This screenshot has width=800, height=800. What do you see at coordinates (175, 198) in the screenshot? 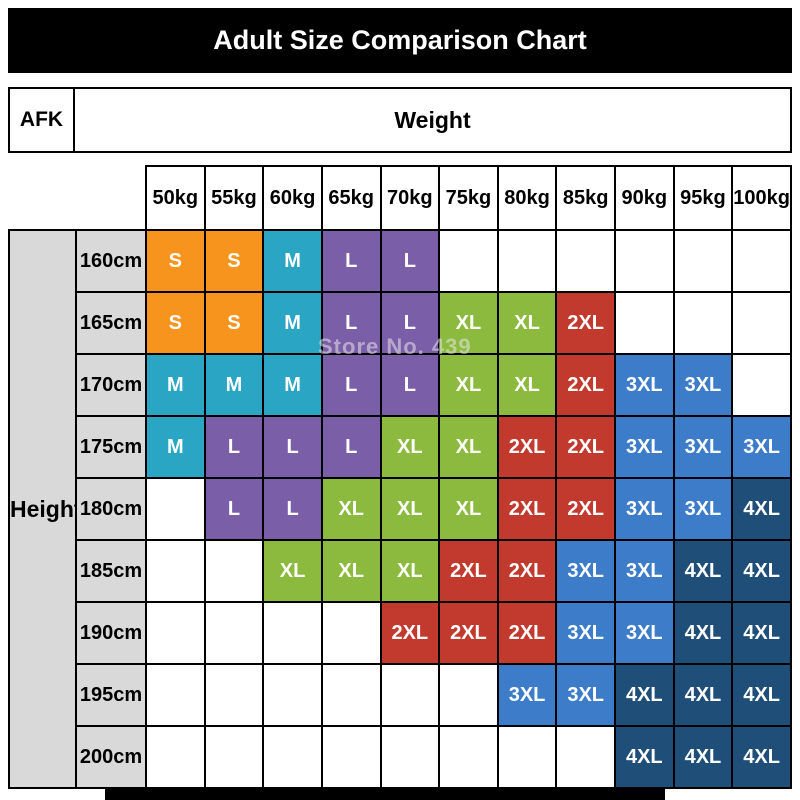
I see `weight-label: 50kg` at bounding box center [175, 198].